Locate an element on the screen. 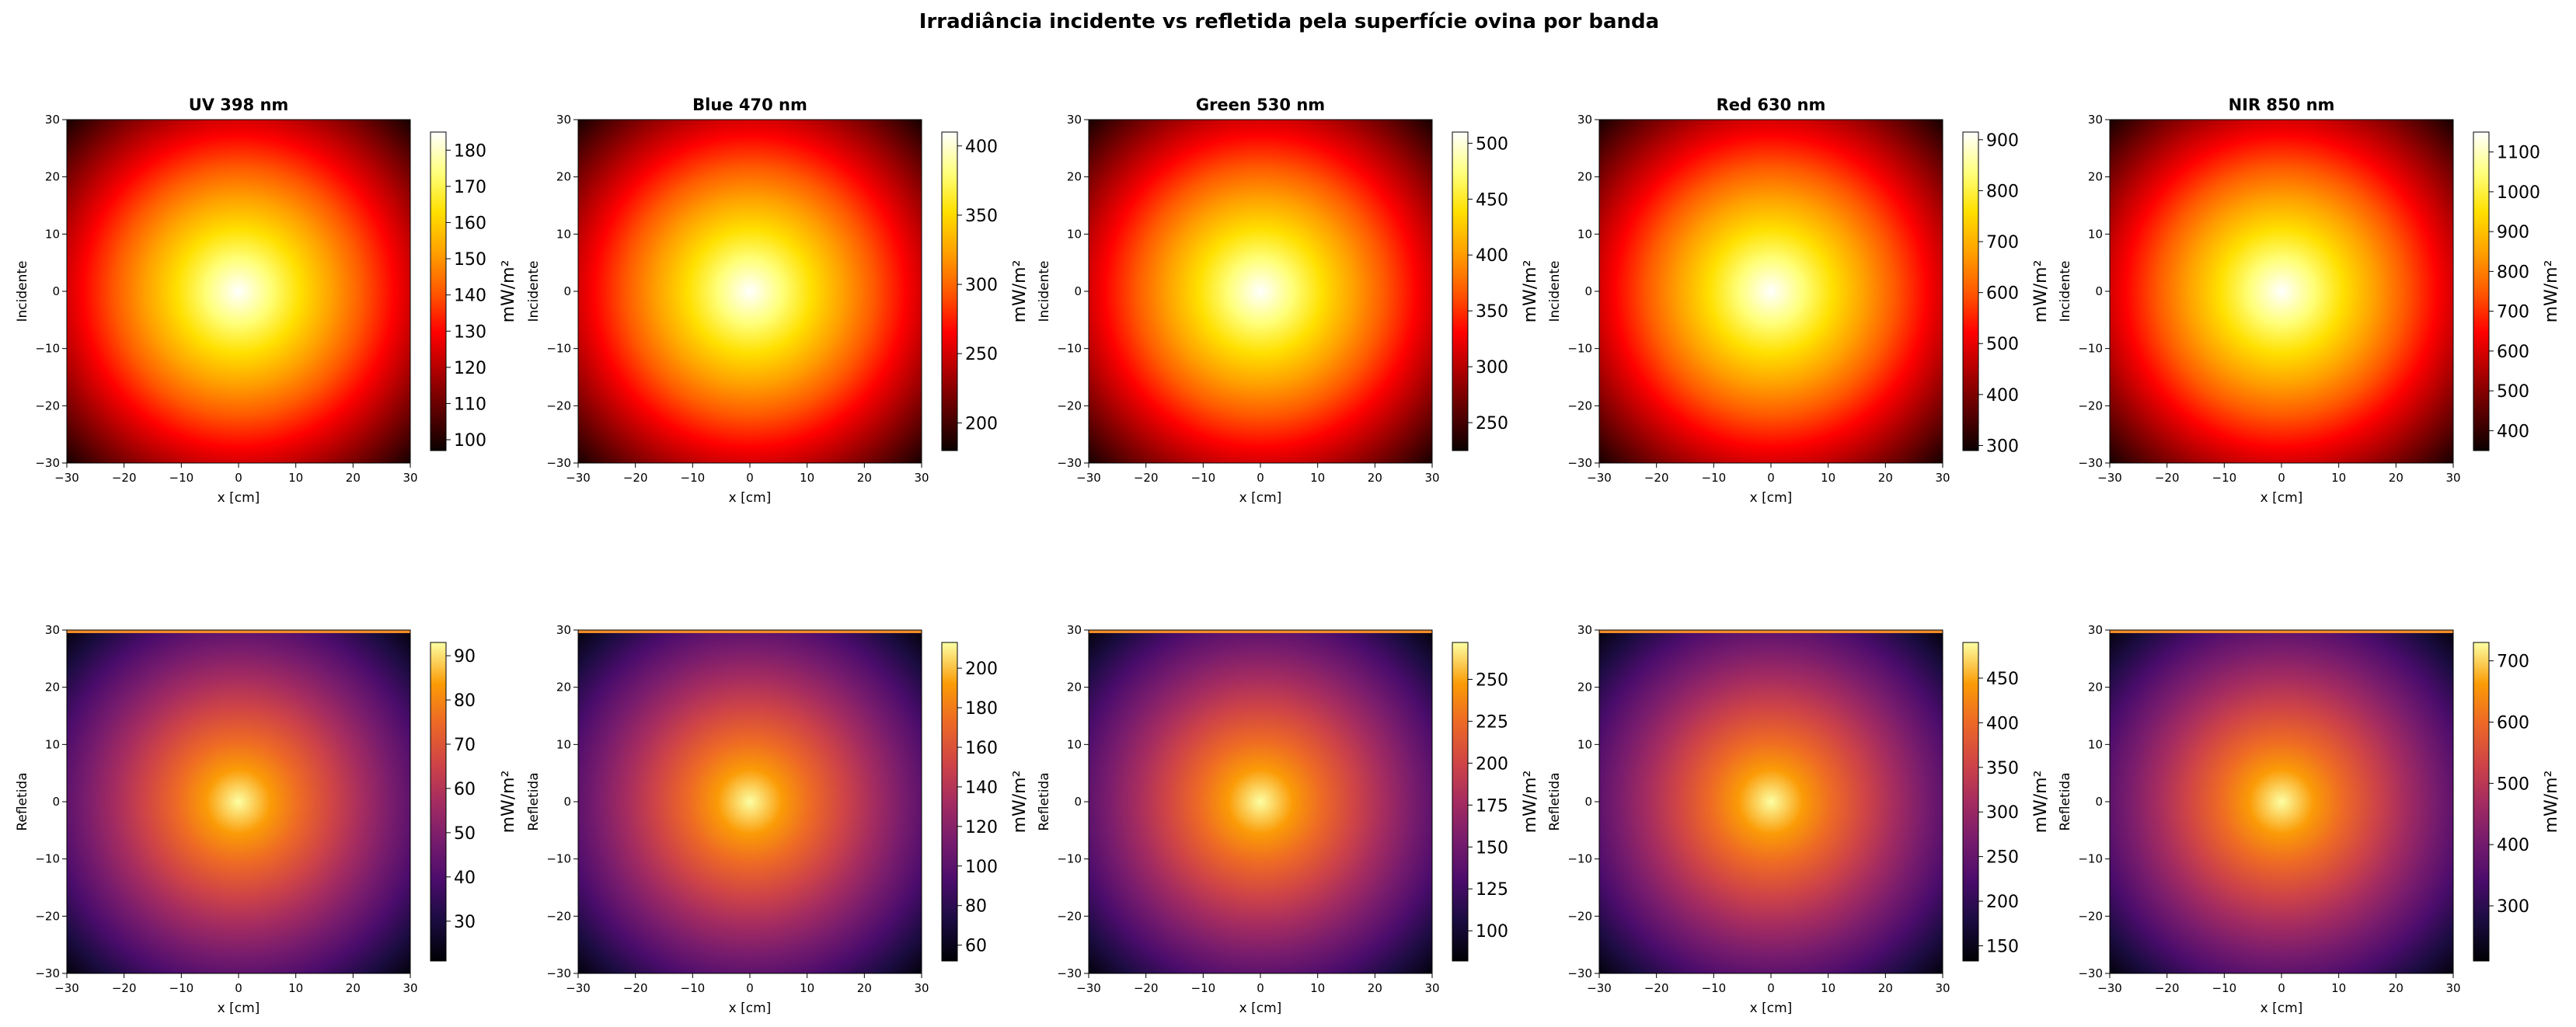 The width and height of the screenshot is (2576, 1027). colorbar: 100 125 150 175 200 225 250 mW/m² is located at coordinates (1496, 802).